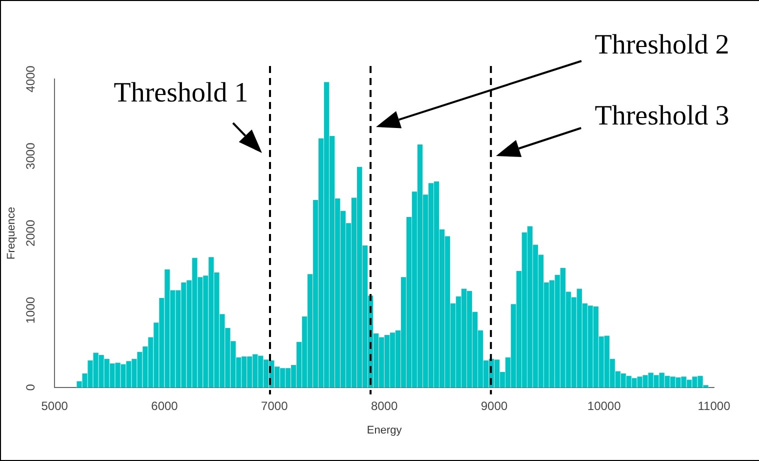  Describe the element at coordinates (31, 310) in the screenshot. I see `y-tick-label: 1000` at that location.